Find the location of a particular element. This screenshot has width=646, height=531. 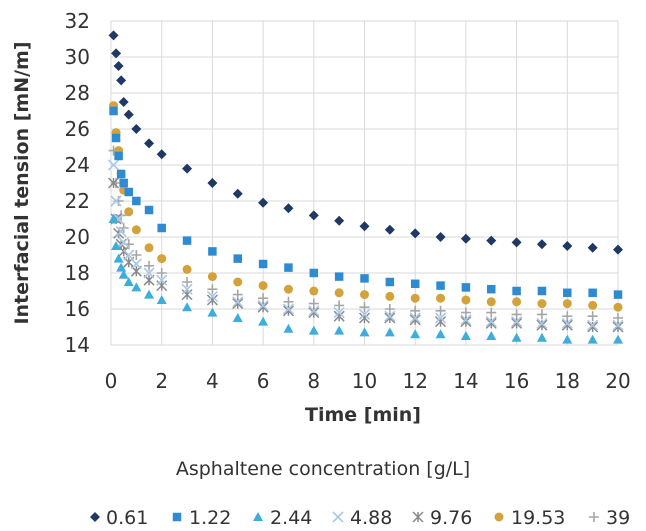

point-0.61-20 is located at coordinates (465, 238).